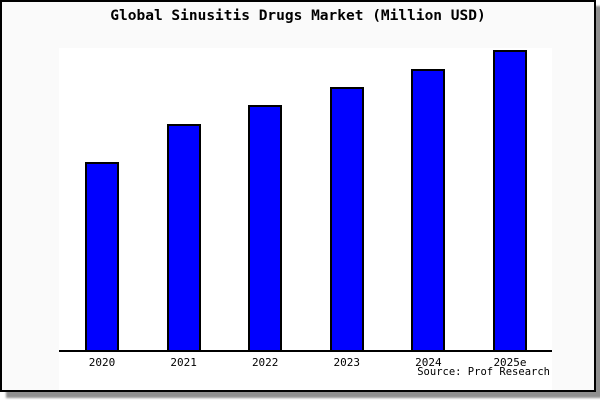 This screenshot has height=400, width=600. What do you see at coordinates (183, 362) in the screenshot?
I see `x-tick-label-2021: 2021` at bounding box center [183, 362].